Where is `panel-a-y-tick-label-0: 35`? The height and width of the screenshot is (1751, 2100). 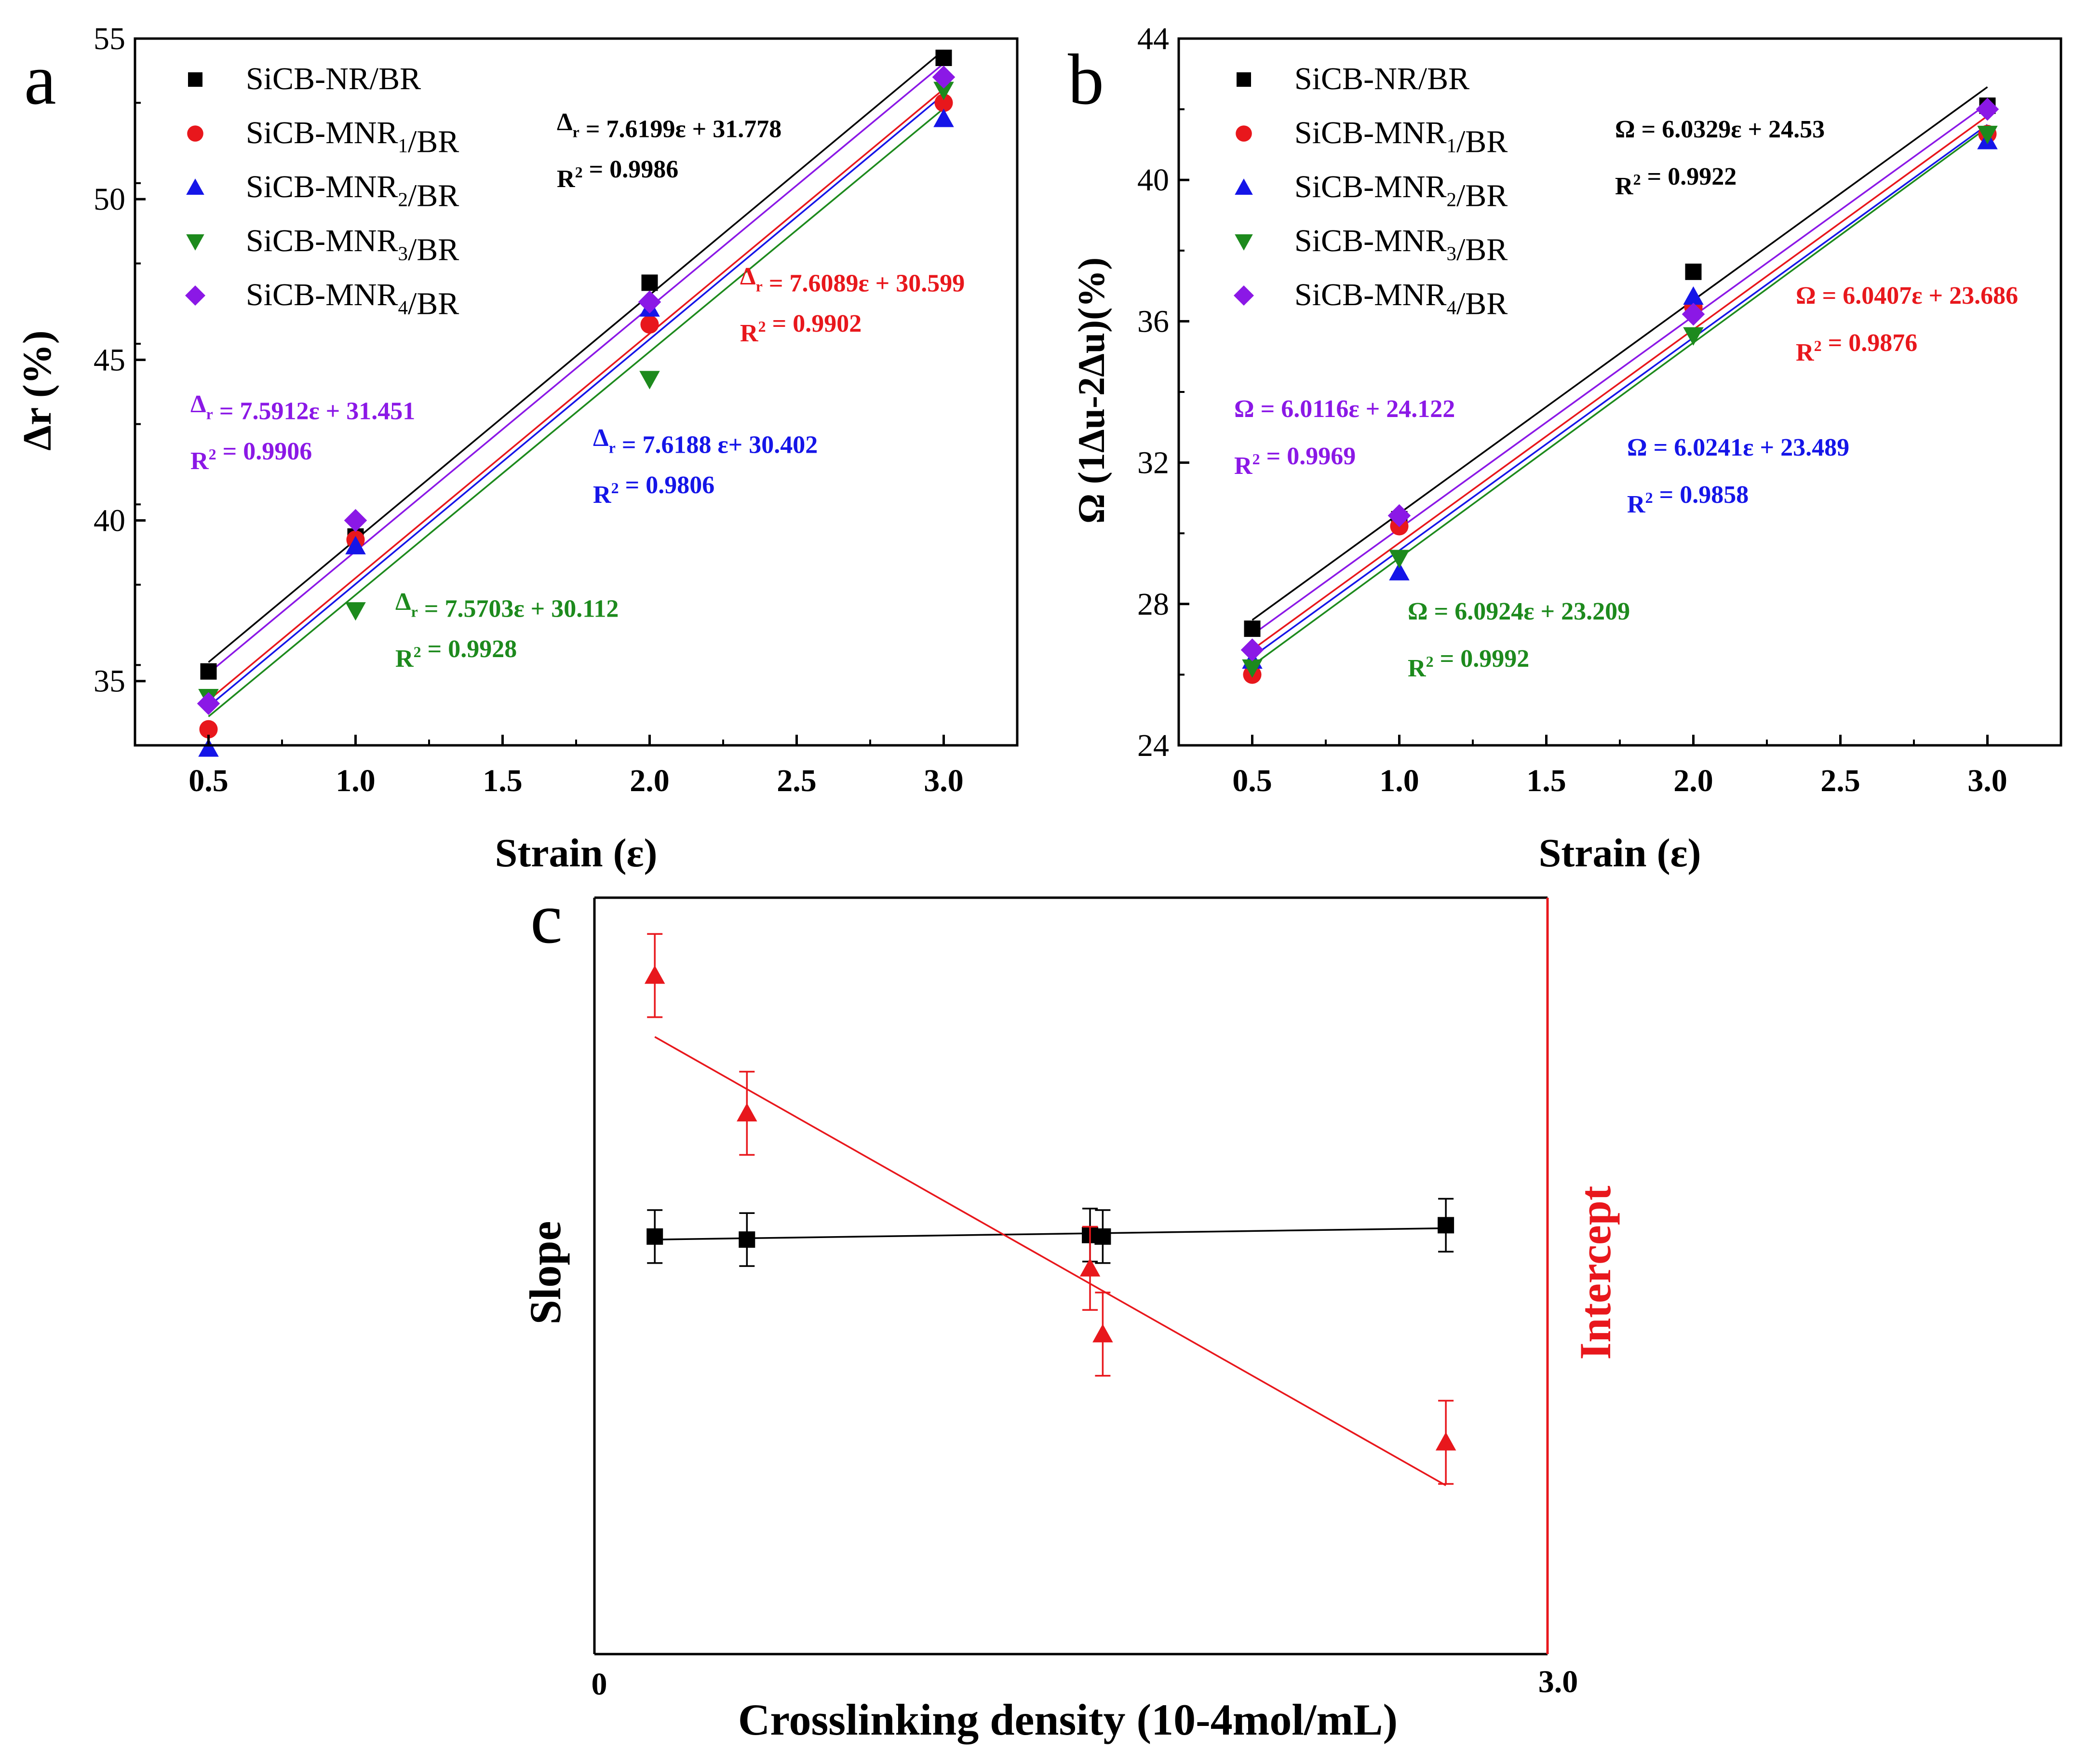
panel-a-y-tick-label-0: 35 is located at coordinates (109, 682).